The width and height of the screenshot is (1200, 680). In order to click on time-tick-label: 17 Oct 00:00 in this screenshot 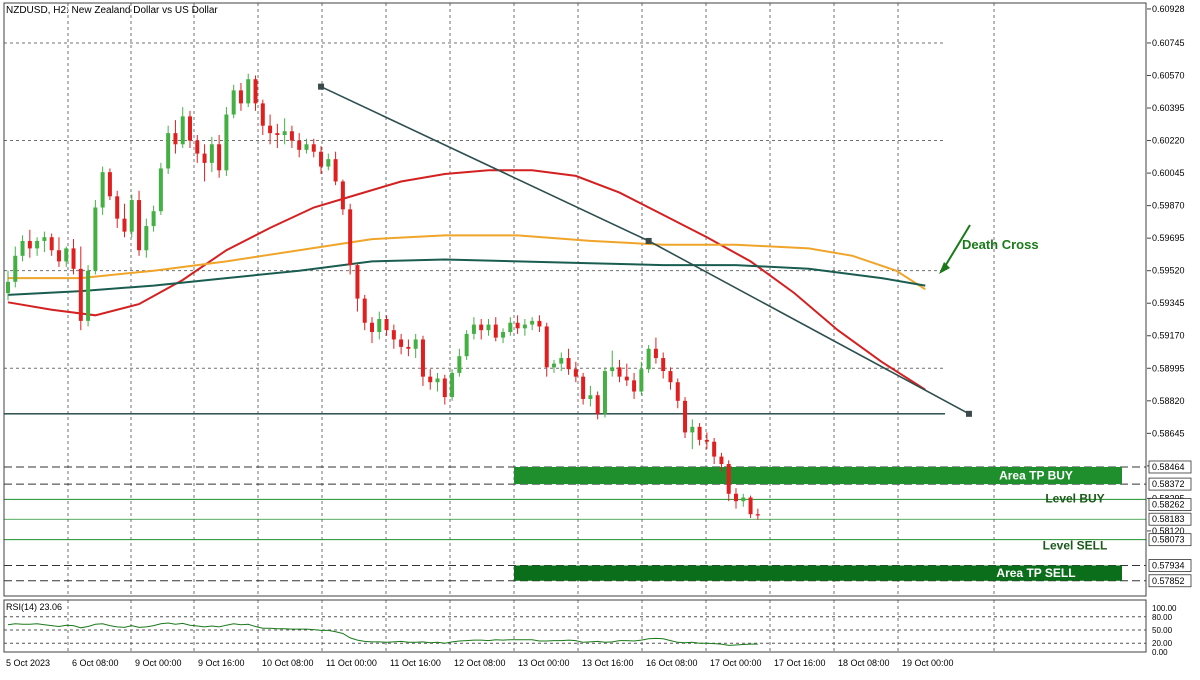, I will do `click(736, 663)`.